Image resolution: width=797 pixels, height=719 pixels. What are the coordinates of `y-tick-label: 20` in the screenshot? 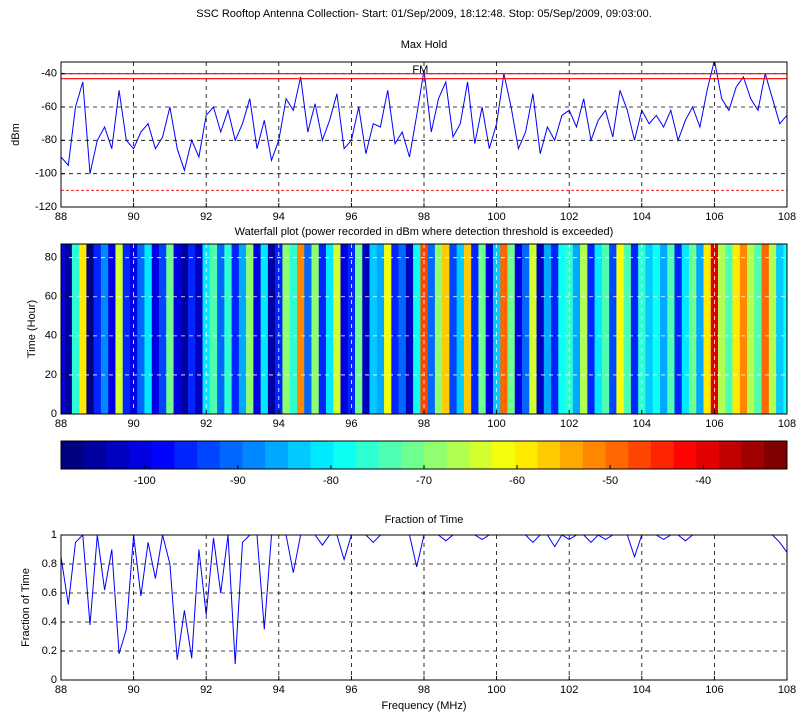 It's located at (51, 375).